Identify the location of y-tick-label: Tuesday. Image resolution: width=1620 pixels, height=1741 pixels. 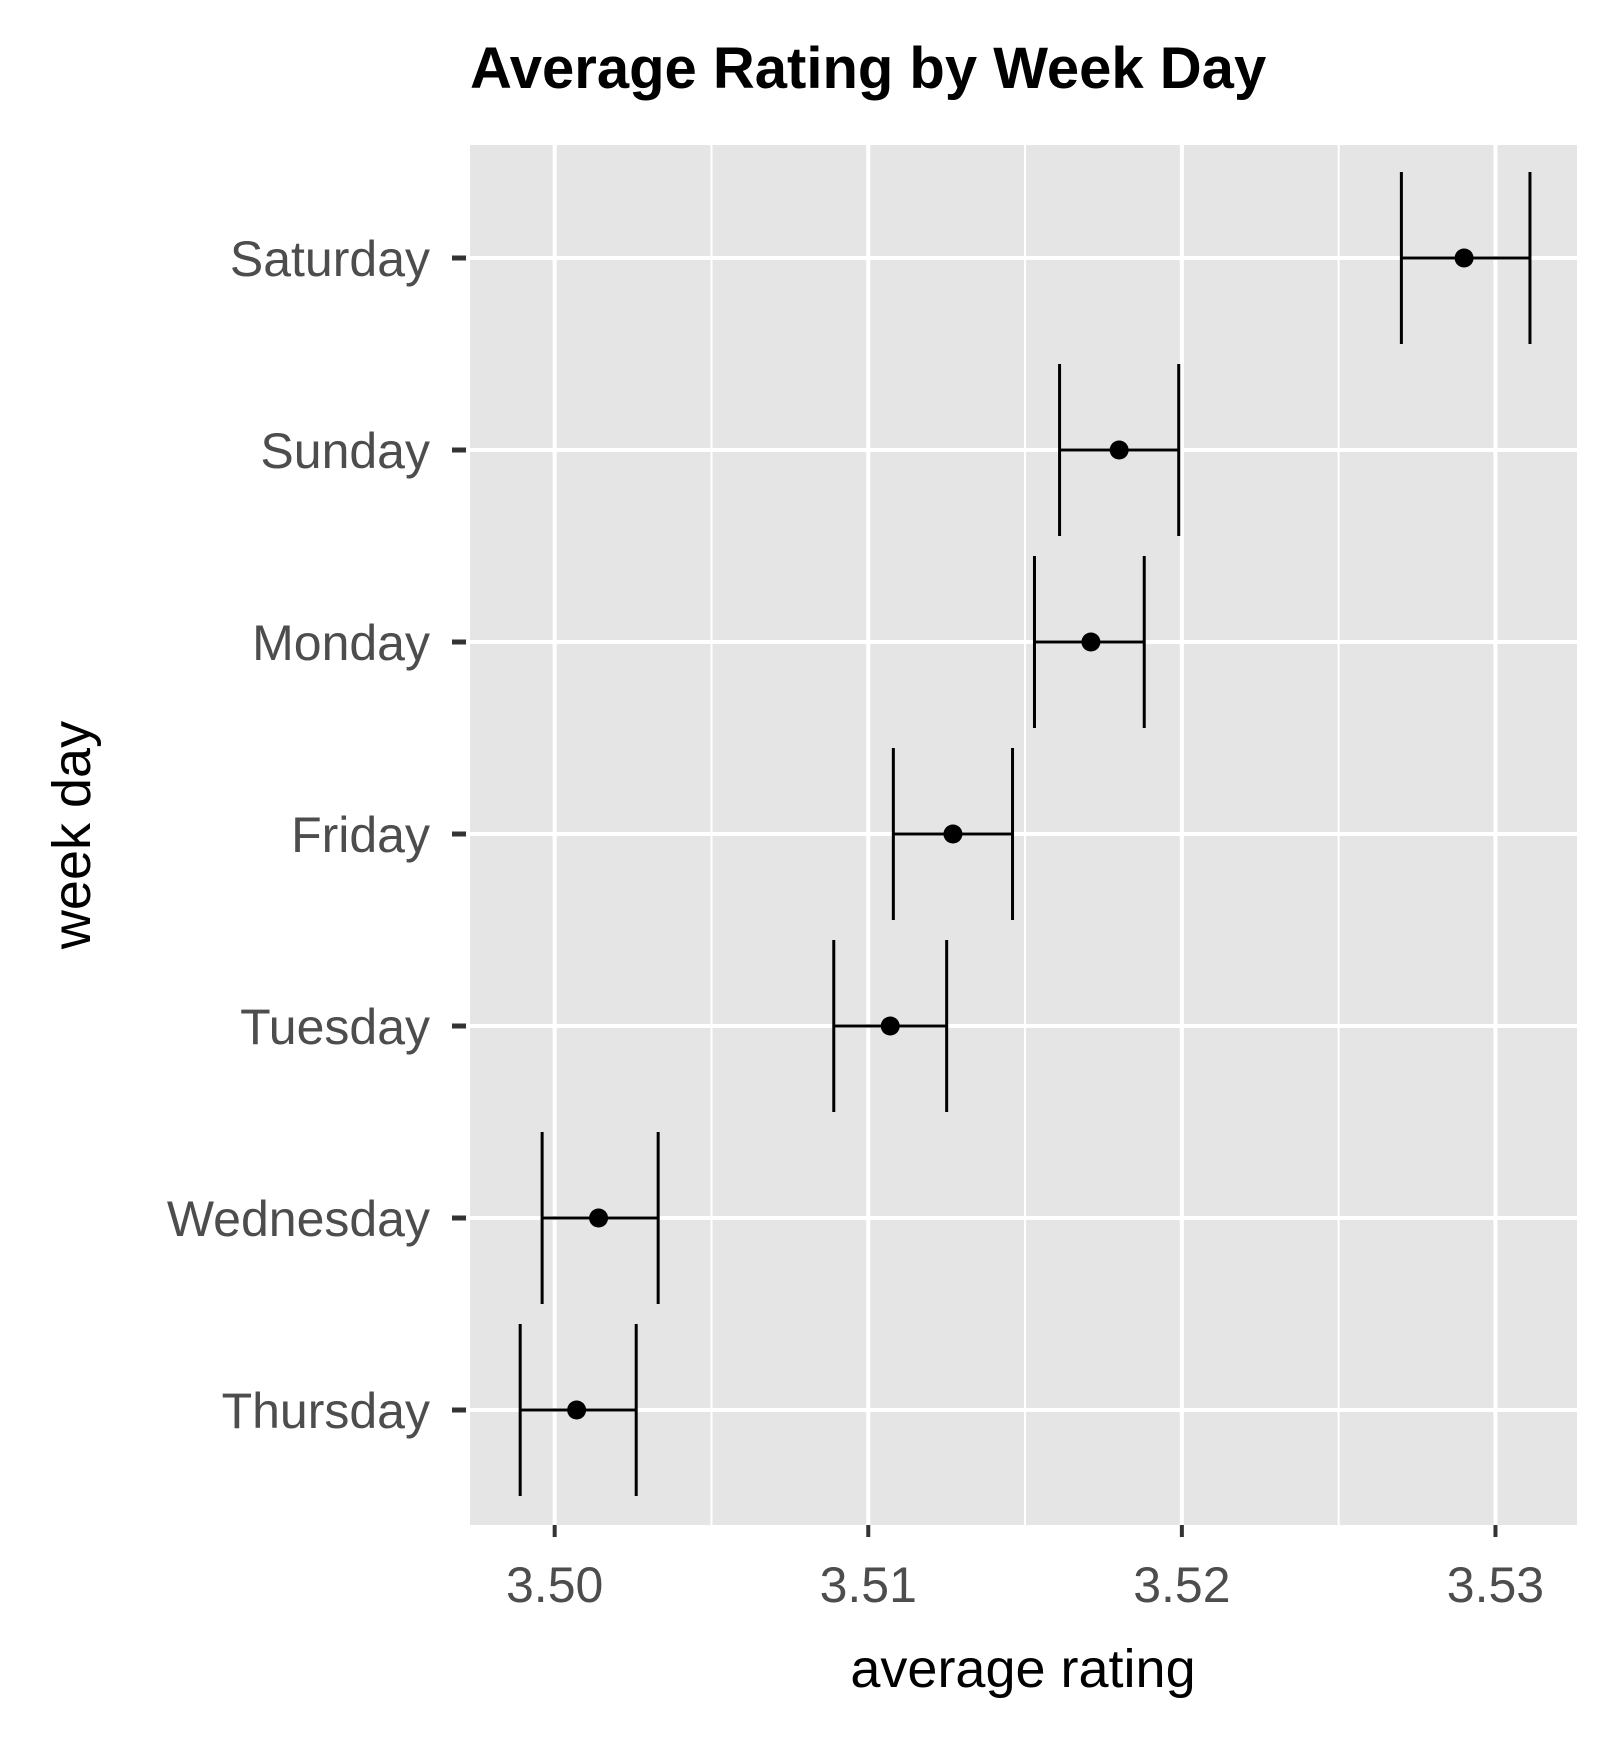
(335, 1027).